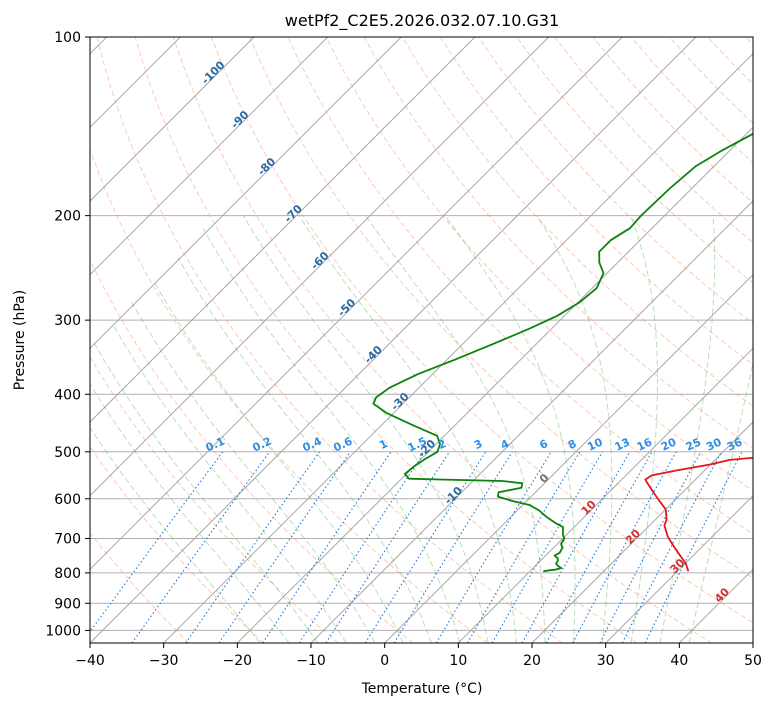  I want to click on mixing-ratio-label: 25, so click(693, 444).